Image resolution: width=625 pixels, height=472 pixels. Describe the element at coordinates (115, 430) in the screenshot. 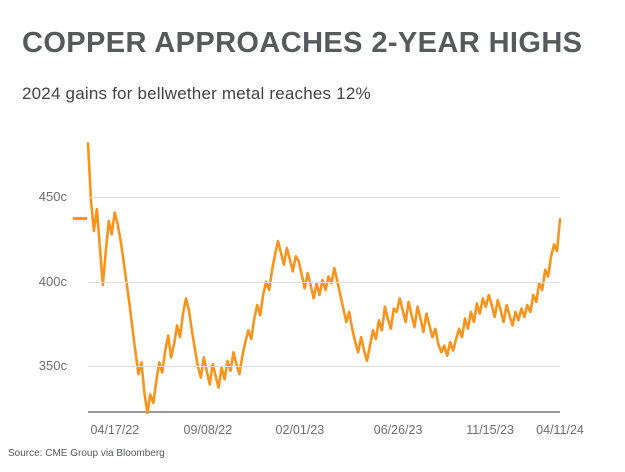

I see `x-tick-label: 04/17/22` at that location.